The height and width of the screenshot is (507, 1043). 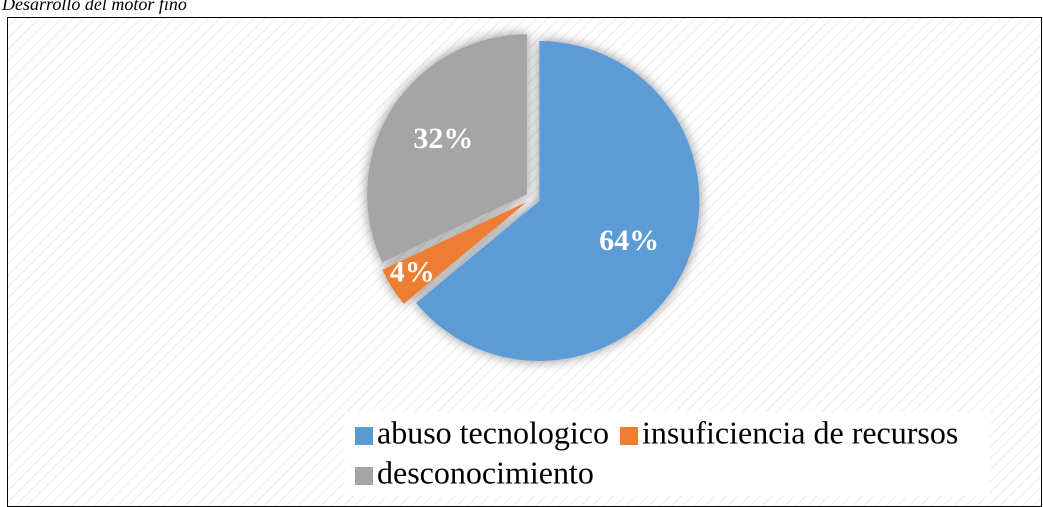 What do you see at coordinates (94, 7) in the screenshot?
I see `chart-title: Desarrollo del motor fino` at bounding box center [94, 7].